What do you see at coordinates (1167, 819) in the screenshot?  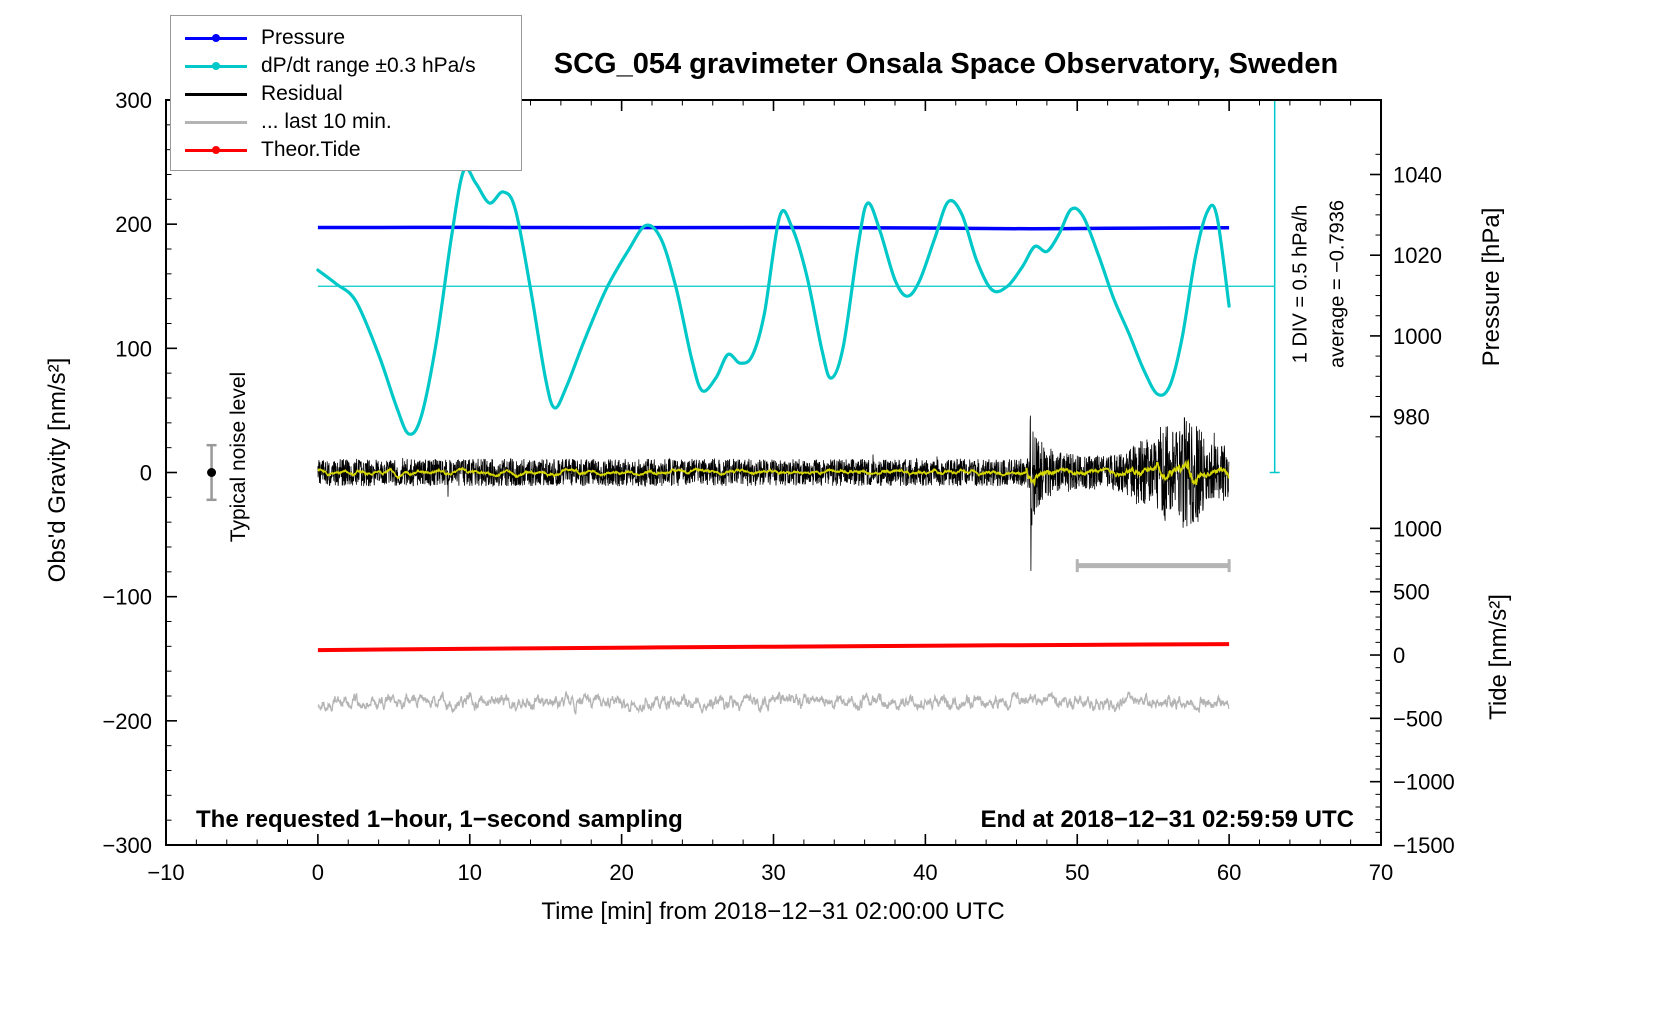 I see `end-time-note: End at 2018−12−31 02:59:59 UTC` at bounding box center [1167, 819].